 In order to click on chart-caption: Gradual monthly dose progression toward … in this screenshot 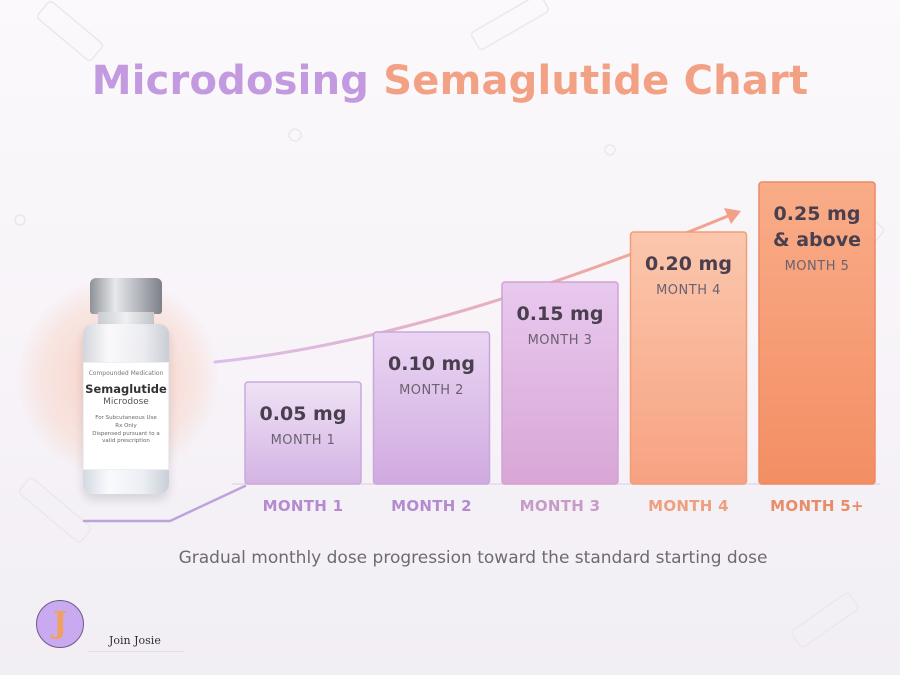, I will do `click(473, 558)`.